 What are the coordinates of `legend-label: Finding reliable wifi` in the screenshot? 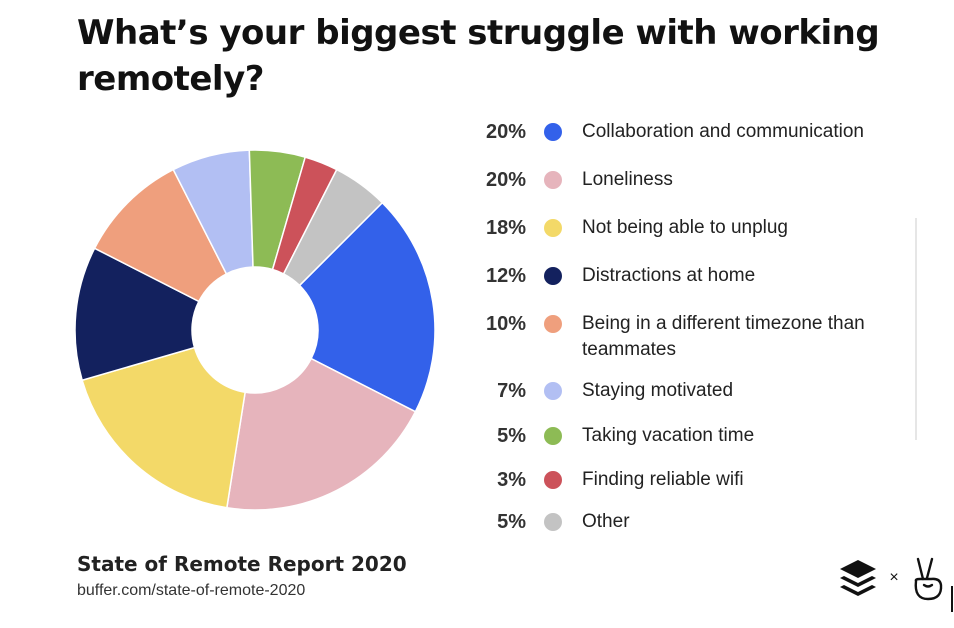 It's located at (663, 479).